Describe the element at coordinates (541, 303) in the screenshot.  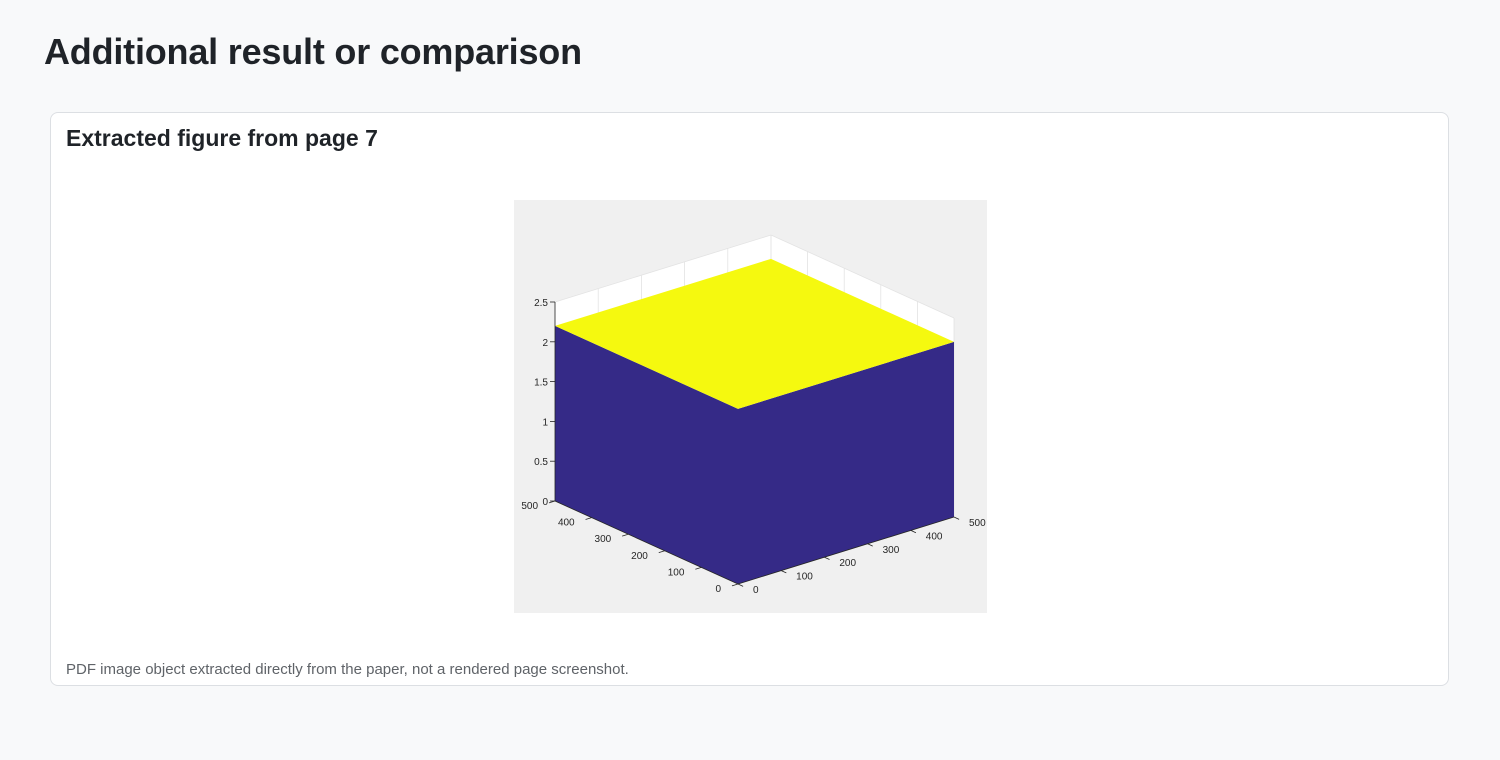
I see `z-tick-label: 2.5` at that location.